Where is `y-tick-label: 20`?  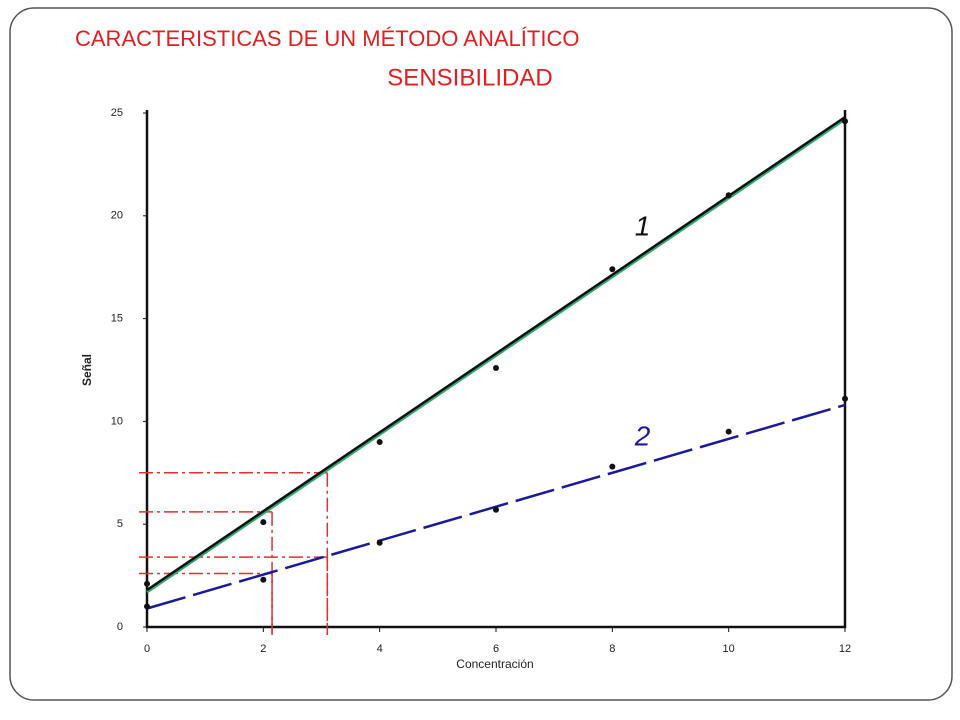 y-tick-label: 20 is located at coordinates (117, 216).